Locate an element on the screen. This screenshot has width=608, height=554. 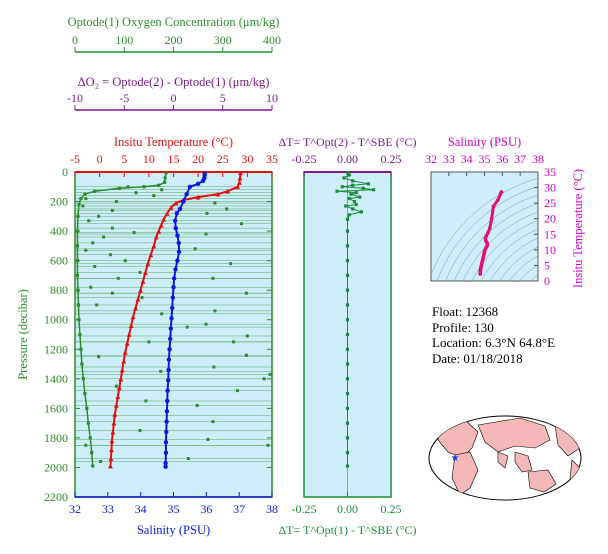
temperature-tick-label: 35 is located at coordinates (272, 159).